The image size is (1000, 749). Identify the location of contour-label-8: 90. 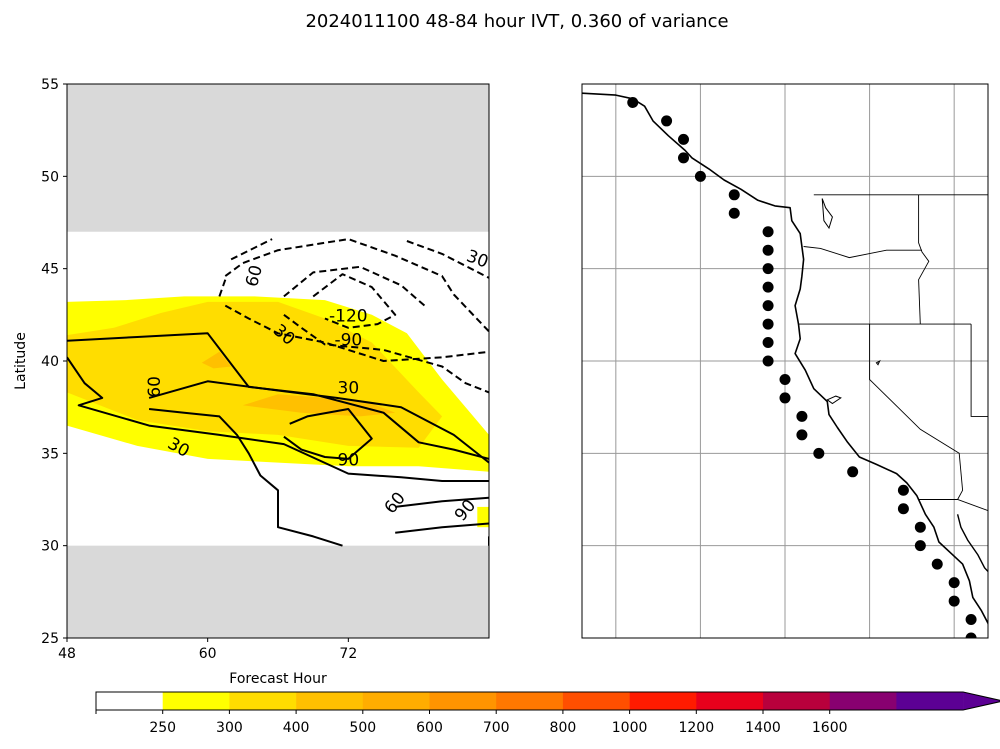
(349, 461).